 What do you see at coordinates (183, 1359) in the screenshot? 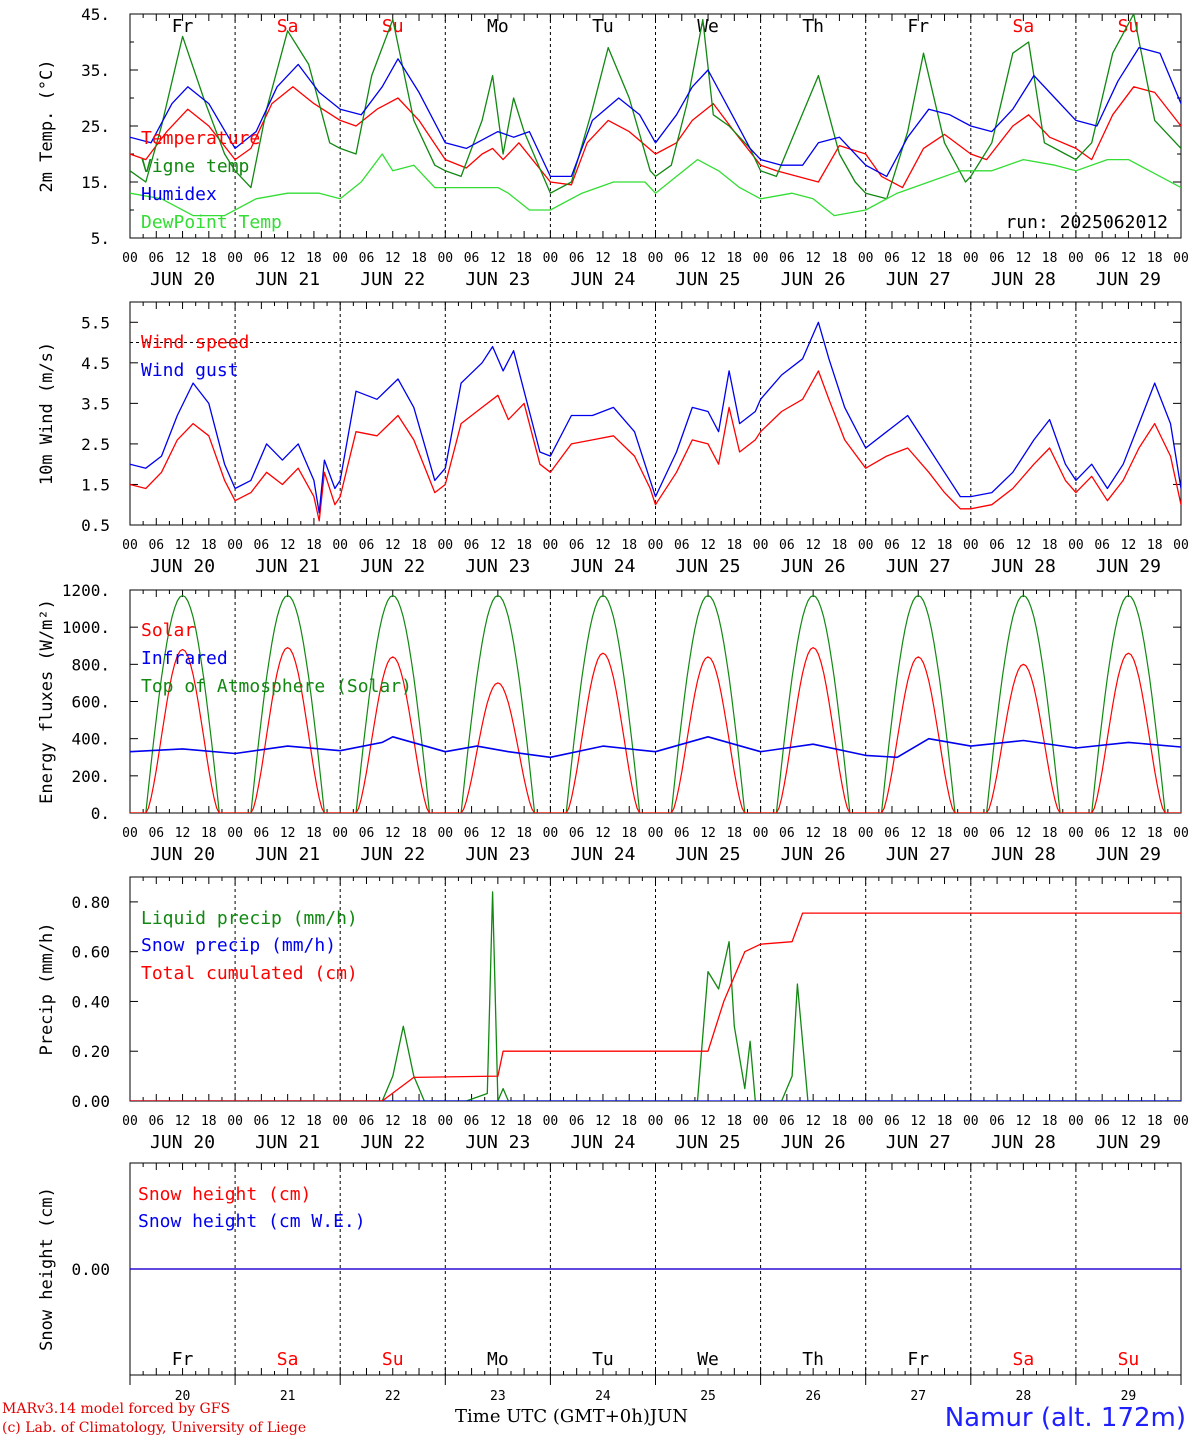
I see `weekday-label: Fr` at bounding box center [183, 1359].